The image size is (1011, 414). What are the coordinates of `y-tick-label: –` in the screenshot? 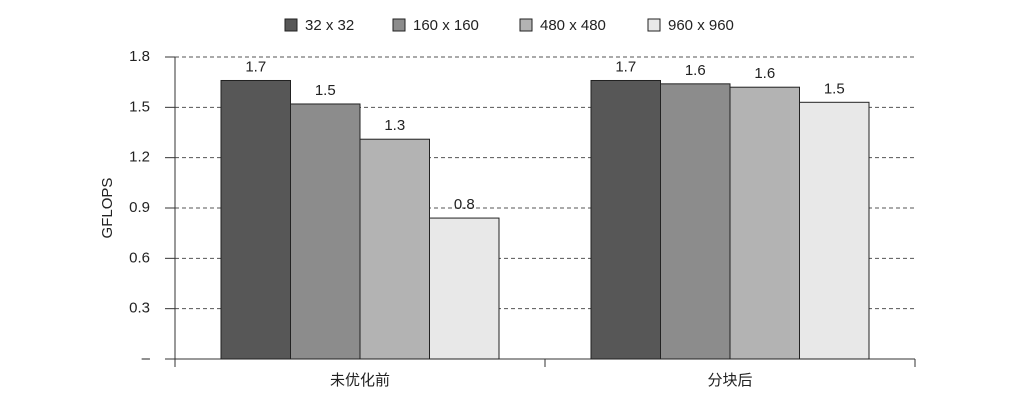 It's located at (146, 358).